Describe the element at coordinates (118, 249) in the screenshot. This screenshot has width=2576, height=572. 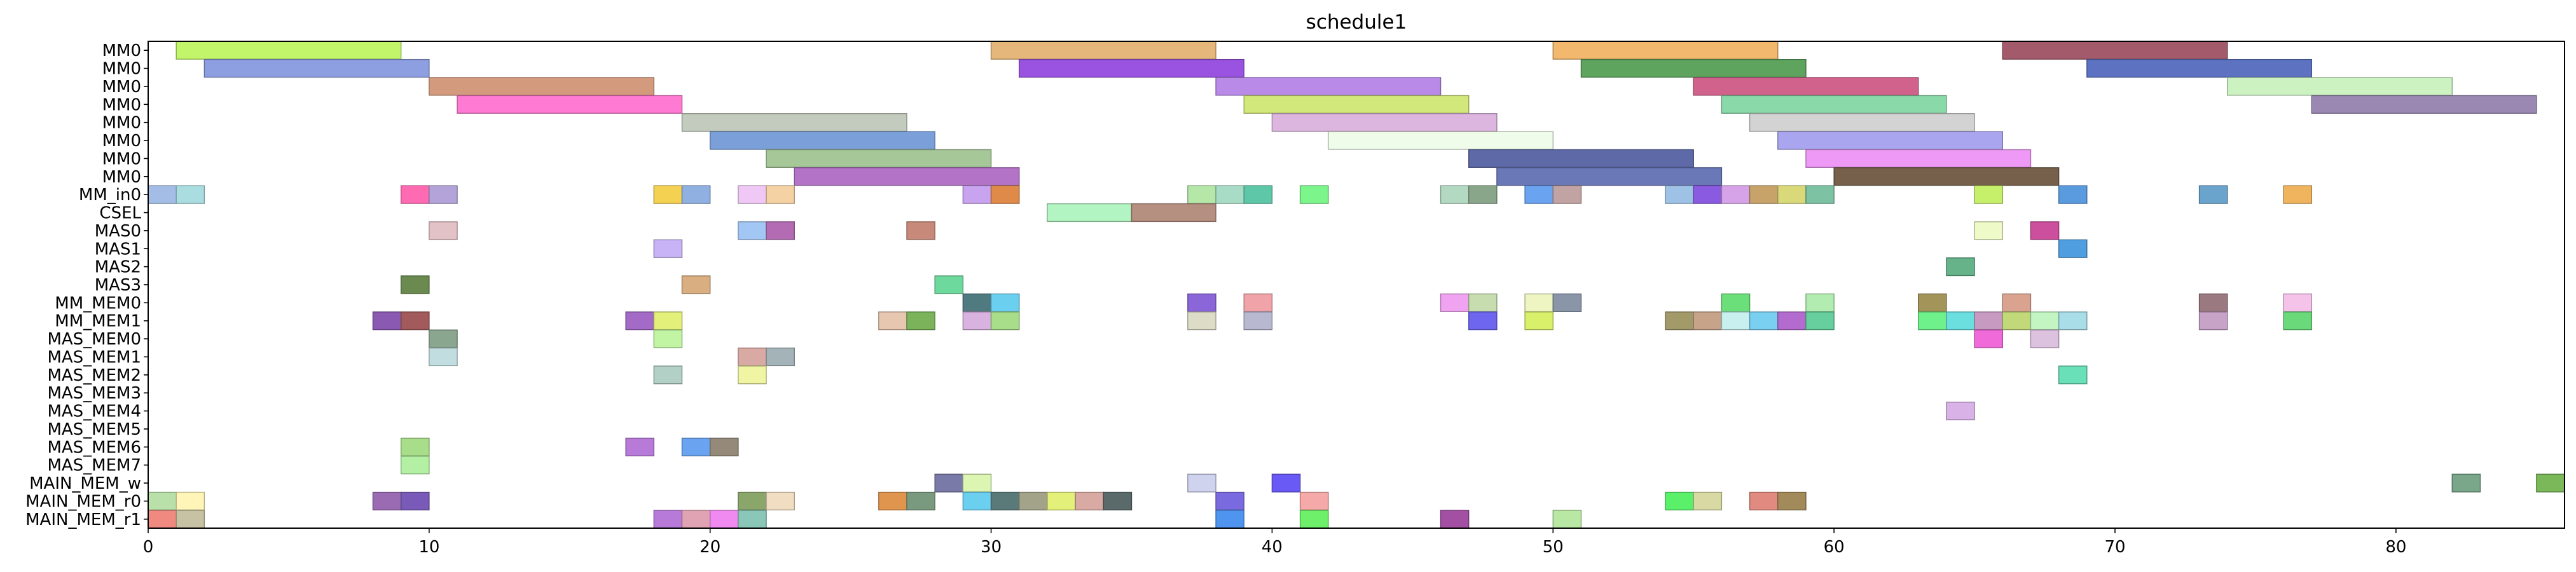
I see `y-tick-label-11: MAS1` at that location.